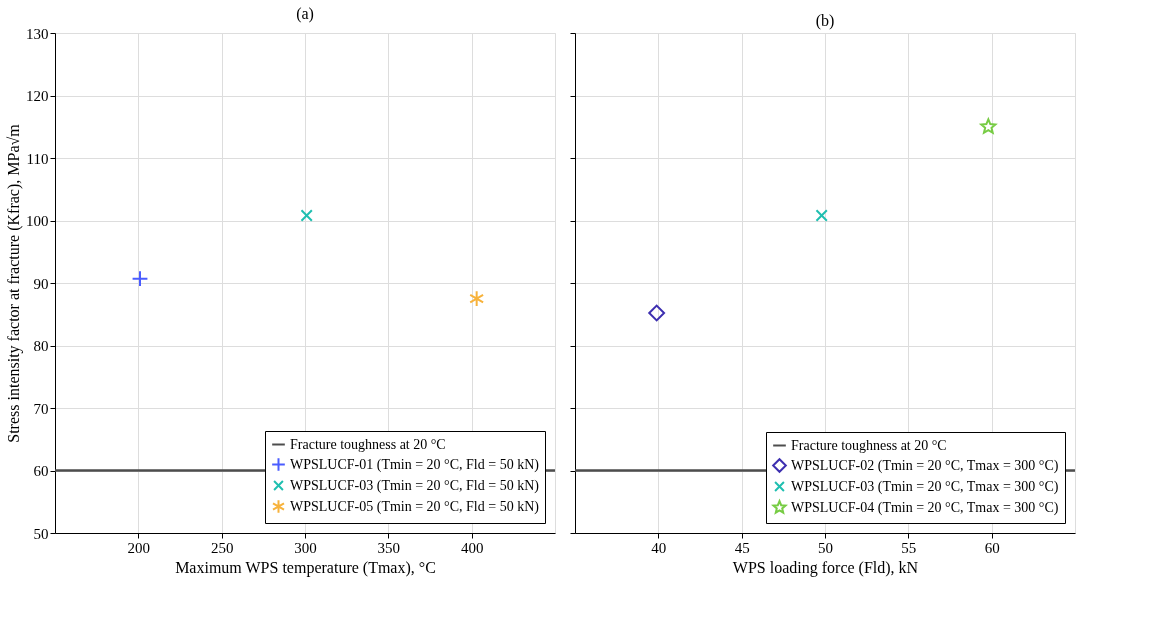 The width and height of the screenshot is (1158, 630). What do you see at coordinates (389, 547) in the screenshot?
I see `x-tick-label: 350` at bounding box center [389, 547].